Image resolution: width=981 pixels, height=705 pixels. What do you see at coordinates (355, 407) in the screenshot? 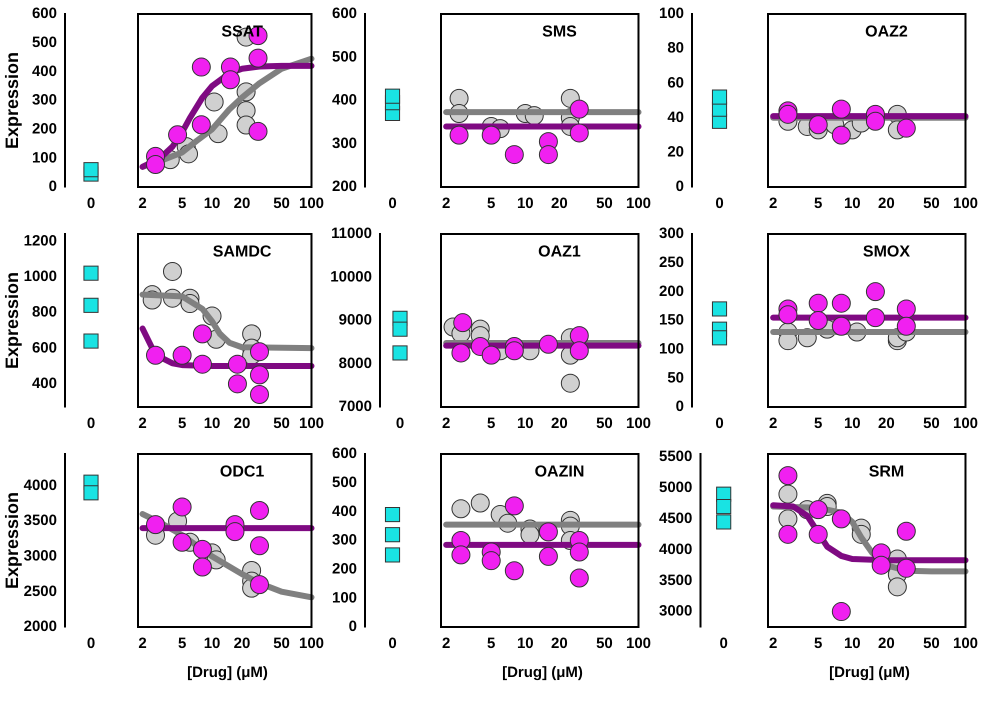
I see `y-tick-label: 7000` at bounding box center [355, 407].